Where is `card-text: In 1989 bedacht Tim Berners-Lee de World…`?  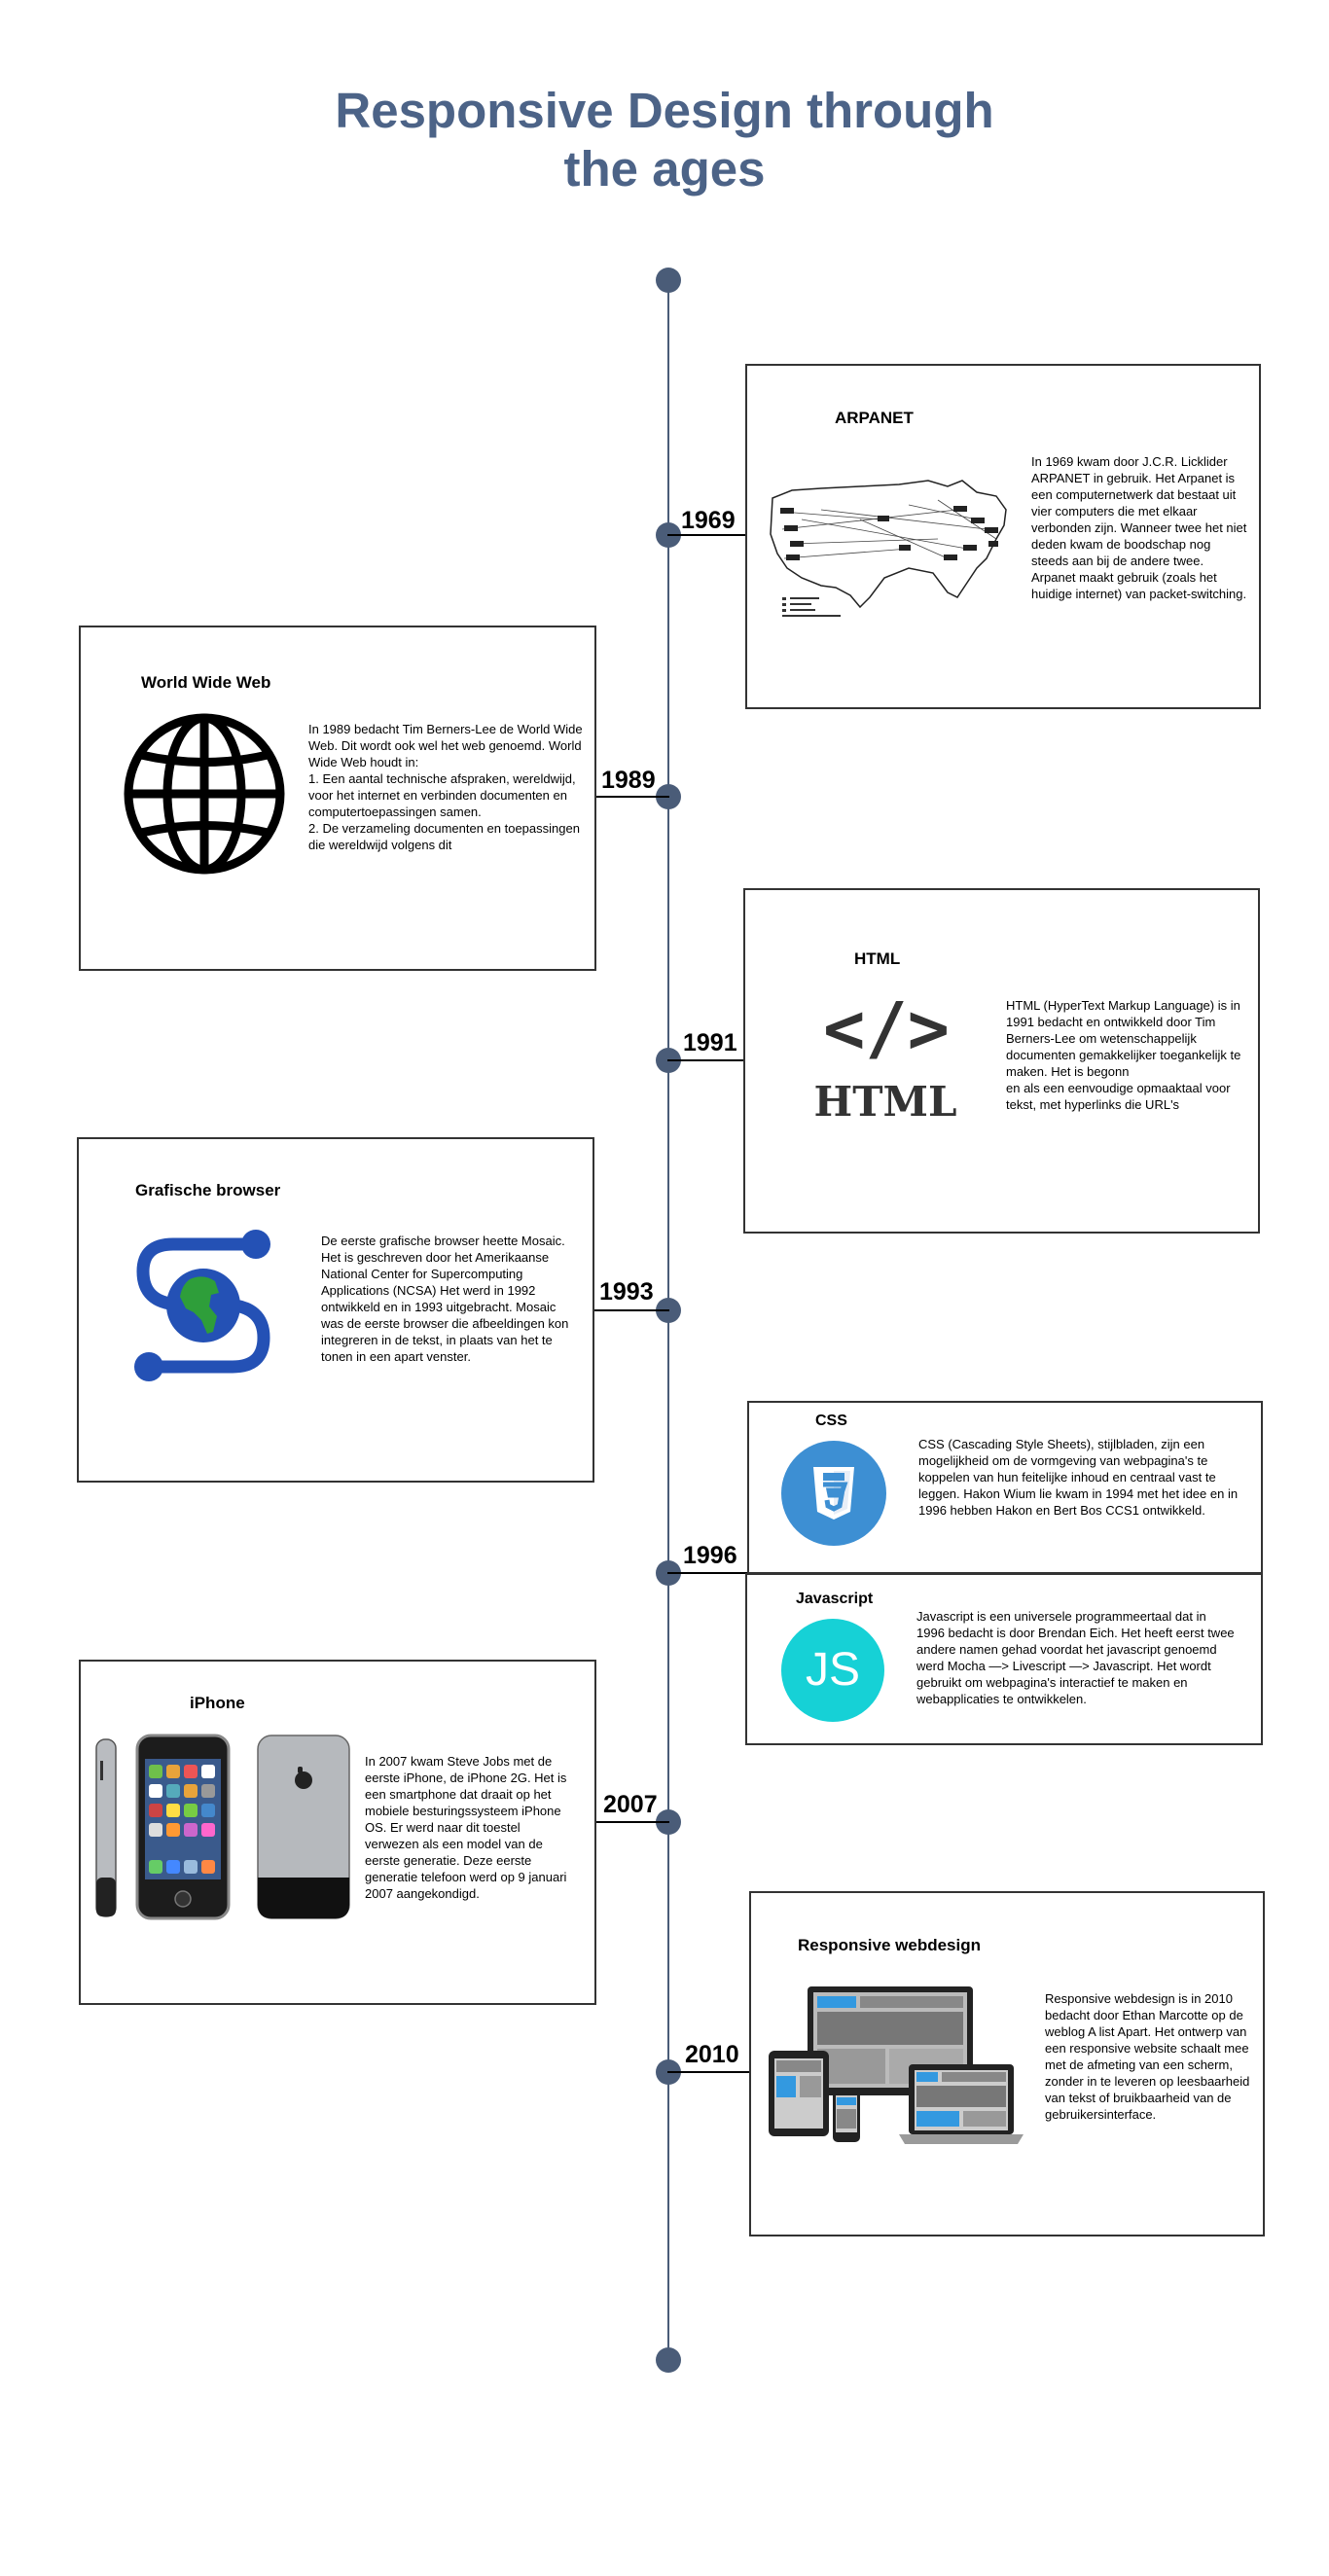 card-text: In 1989 bedacht Tim Berners-Lee de World… is located at coordinates (445, 787).